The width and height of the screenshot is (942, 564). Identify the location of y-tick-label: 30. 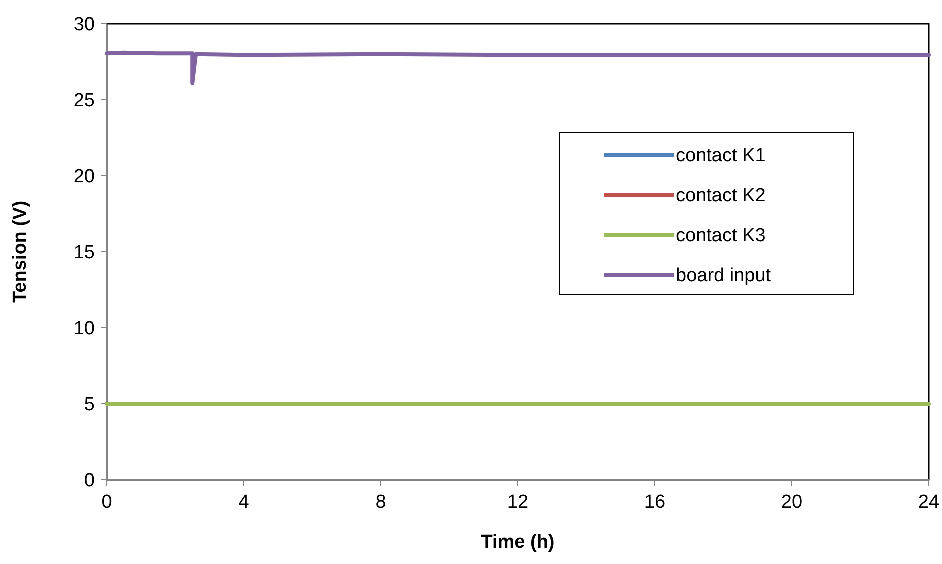
(84, 25).